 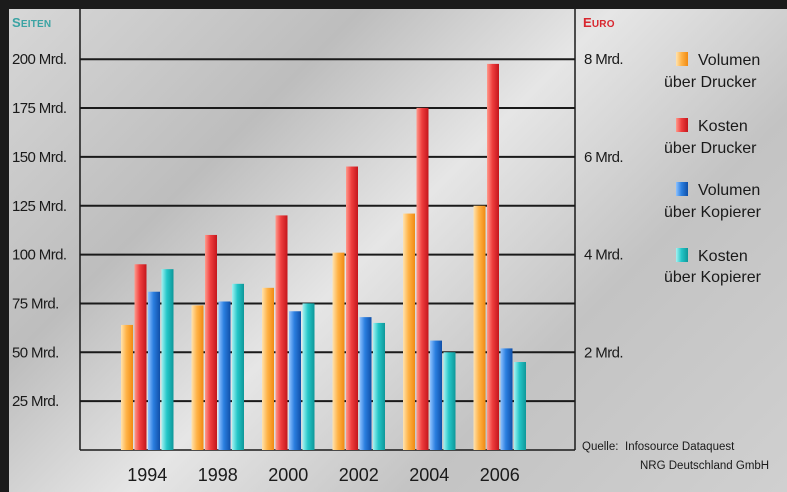 What do you see at coordinates (359, 475) in the screenshot?
I see `category-label: 2002` at bounding box center [359, 475].